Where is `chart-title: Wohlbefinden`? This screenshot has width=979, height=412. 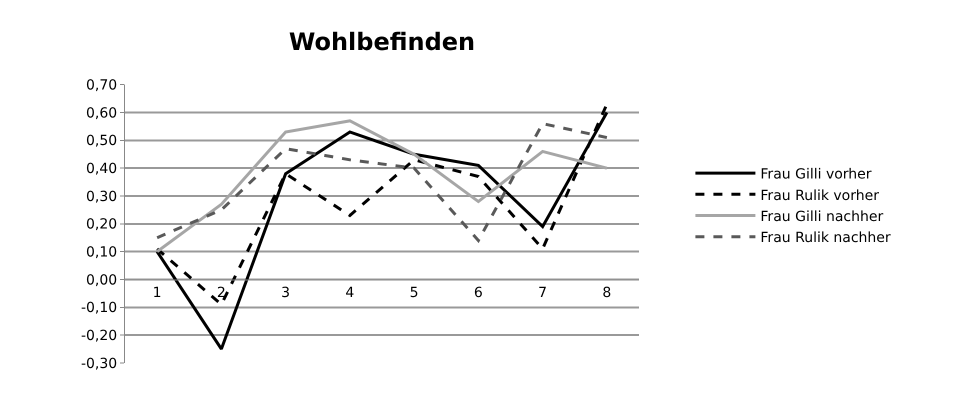
chart-title: Wohlbefinden is located at coordinates (382, 42).